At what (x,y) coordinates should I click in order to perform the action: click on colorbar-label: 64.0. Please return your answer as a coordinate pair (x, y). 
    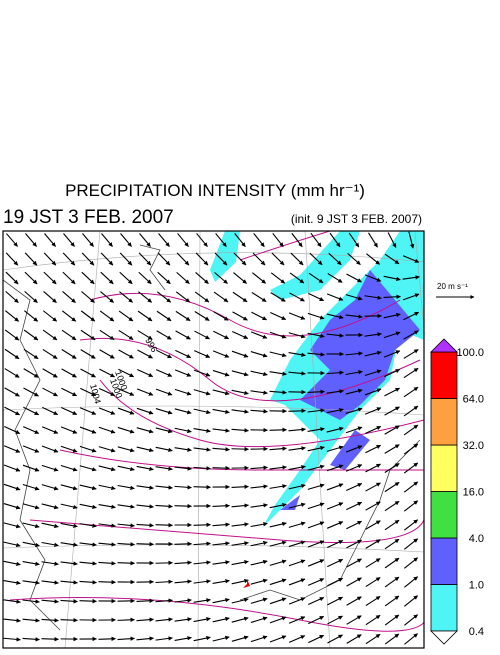
    Looking at the image, I should click on (473, 400).